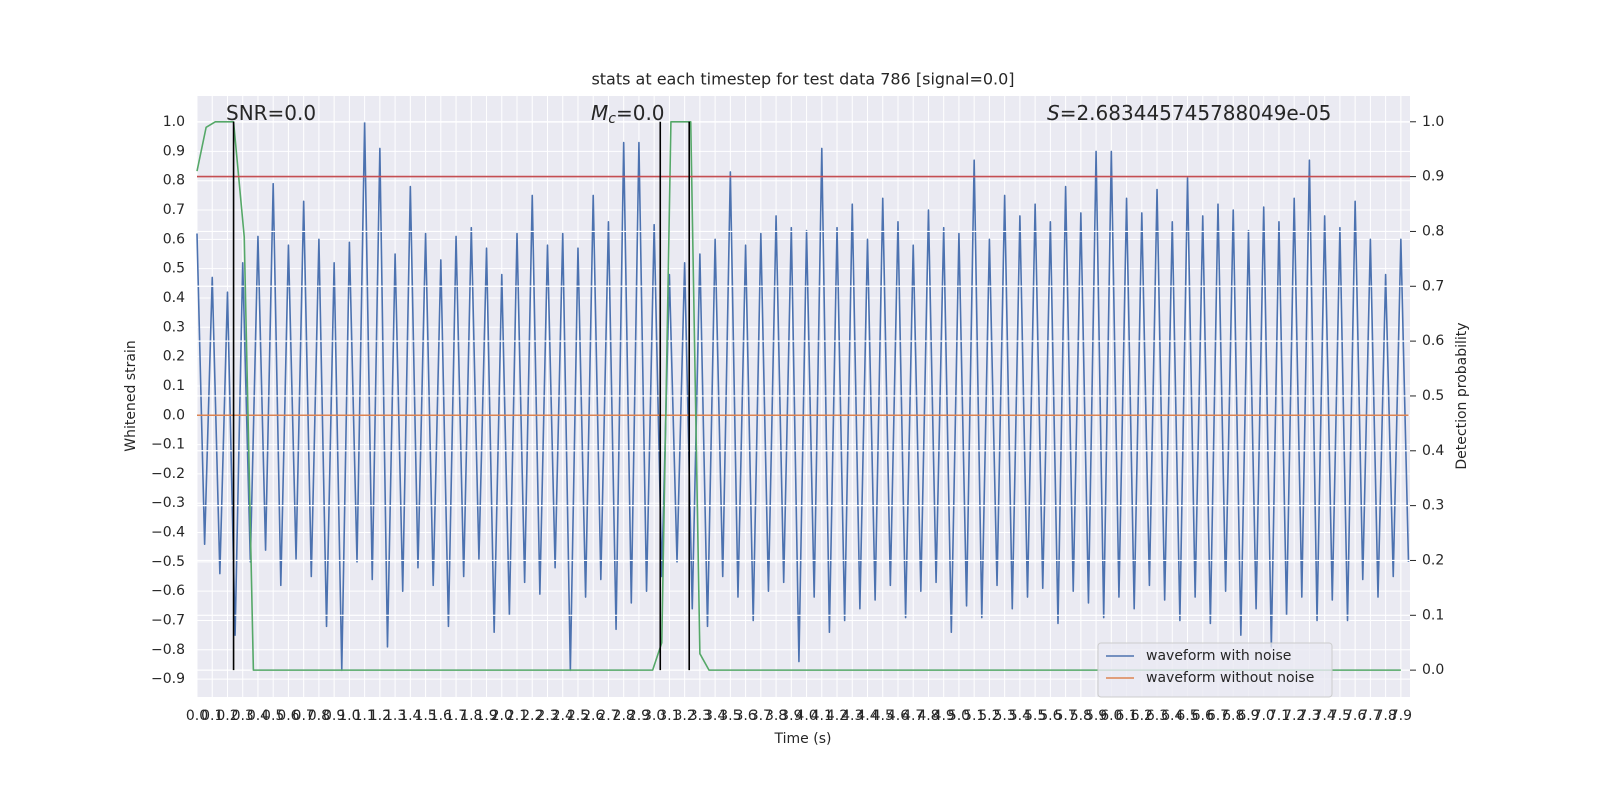 This screenshot has height=800, width=1600. I want to click on y-tick-label: −0.3, so click(168, 503).